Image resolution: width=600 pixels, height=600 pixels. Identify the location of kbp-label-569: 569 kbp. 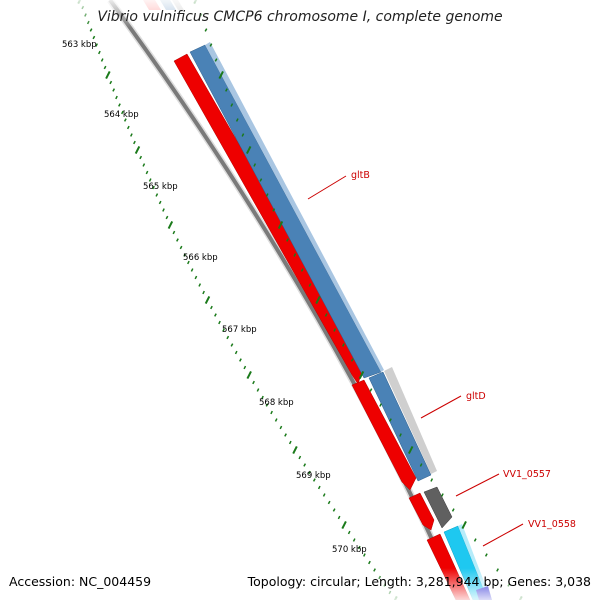
(313, 476).